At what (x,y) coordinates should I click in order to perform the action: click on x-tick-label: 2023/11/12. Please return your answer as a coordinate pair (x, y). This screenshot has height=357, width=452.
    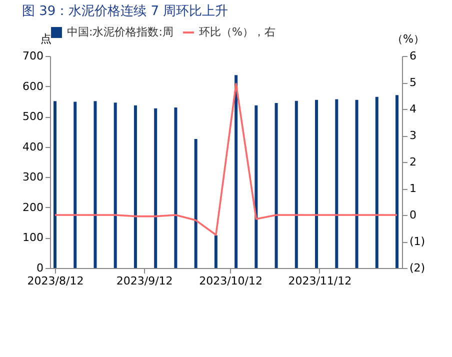
    Looking at the image, I should click on (320, 281).